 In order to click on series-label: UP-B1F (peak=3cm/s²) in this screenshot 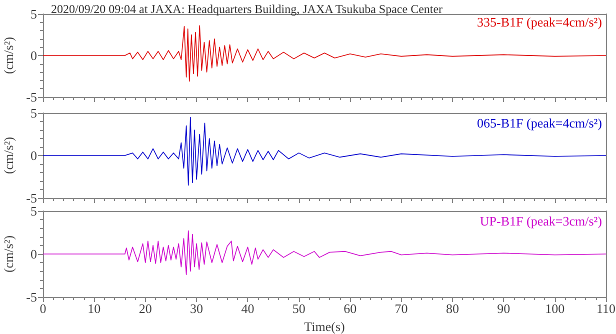, I will do `click(541, 221)`.